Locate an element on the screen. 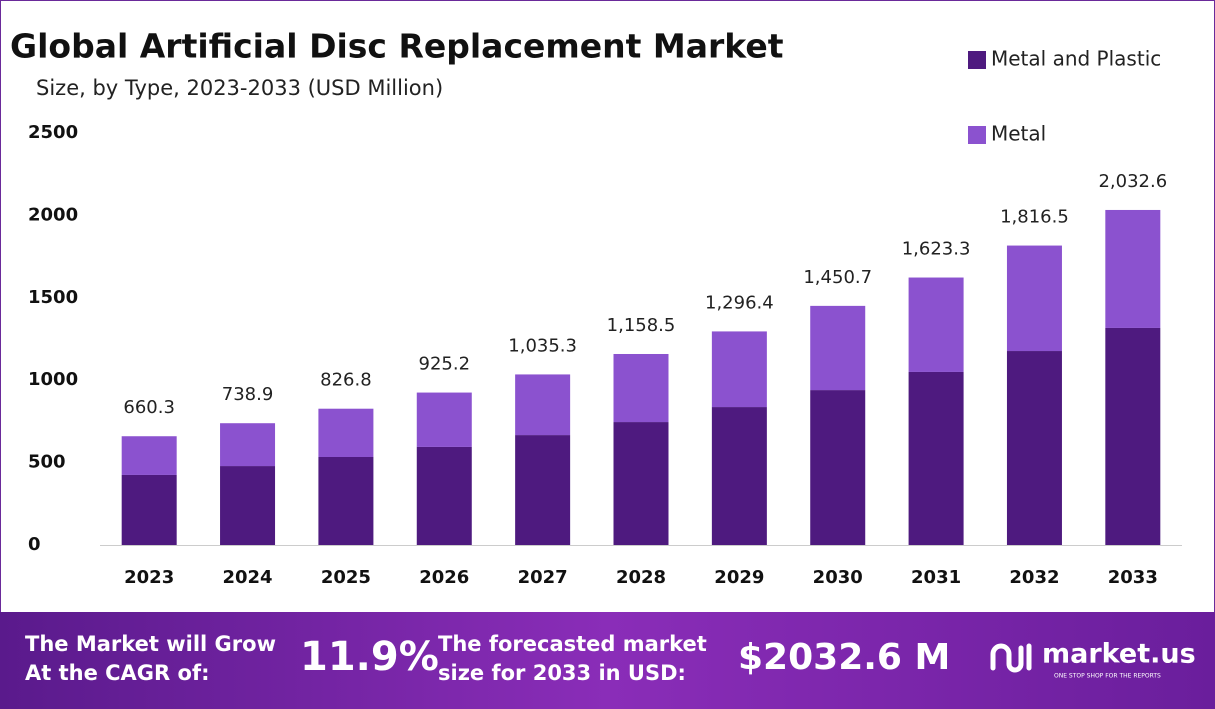 The image size is (1215, 709). brand-tagline: ONE STOP SHOP FOR THE REPORTS is located at coordinates (1107, 676).